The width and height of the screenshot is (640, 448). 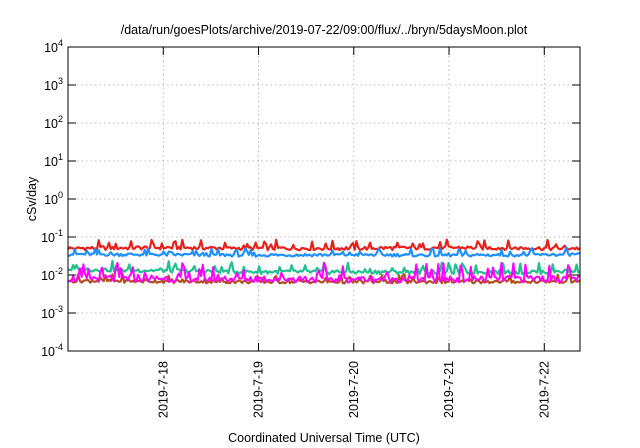 I want to click on x-axis-label: Coordinated Universal Time (UTC), so click(x=324, y=438).